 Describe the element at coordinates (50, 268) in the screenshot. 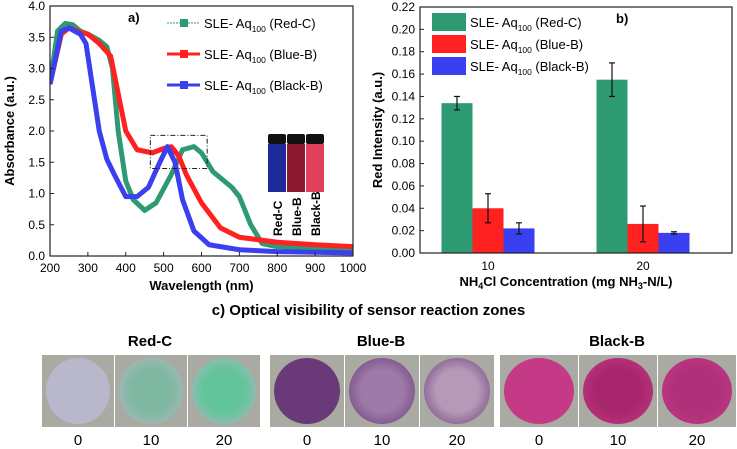

I see `x-tick-label: 200` at that location.